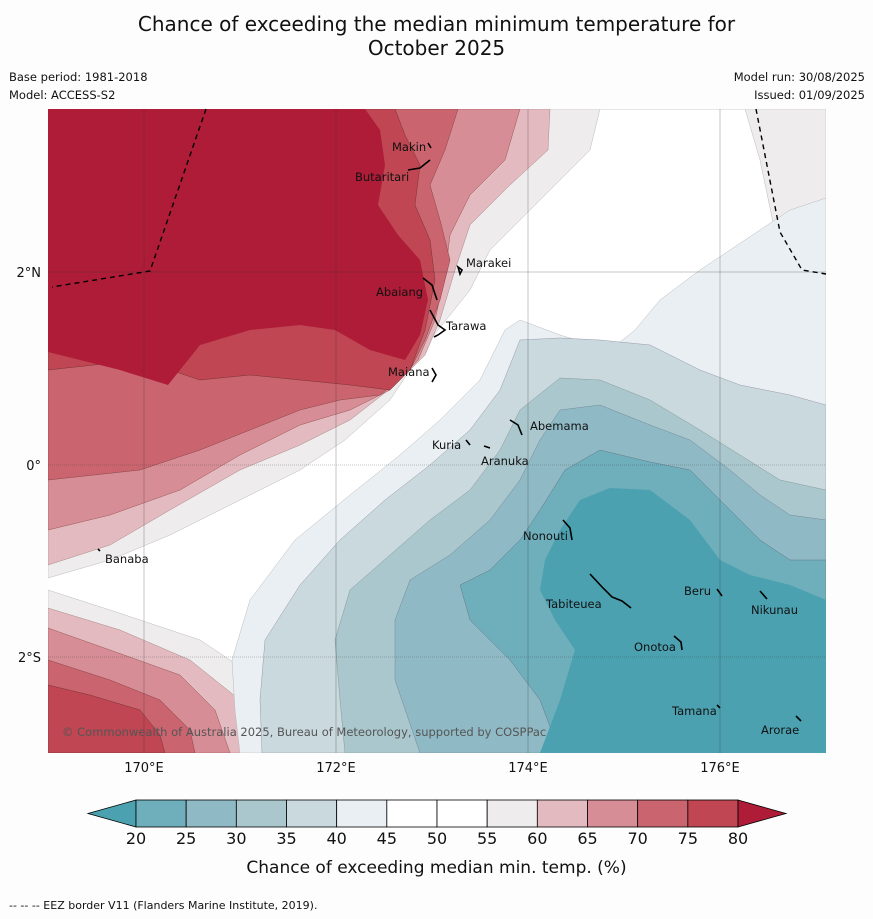  I want to click on model-run: Model run: 30/08/2025, so click(799, 77).